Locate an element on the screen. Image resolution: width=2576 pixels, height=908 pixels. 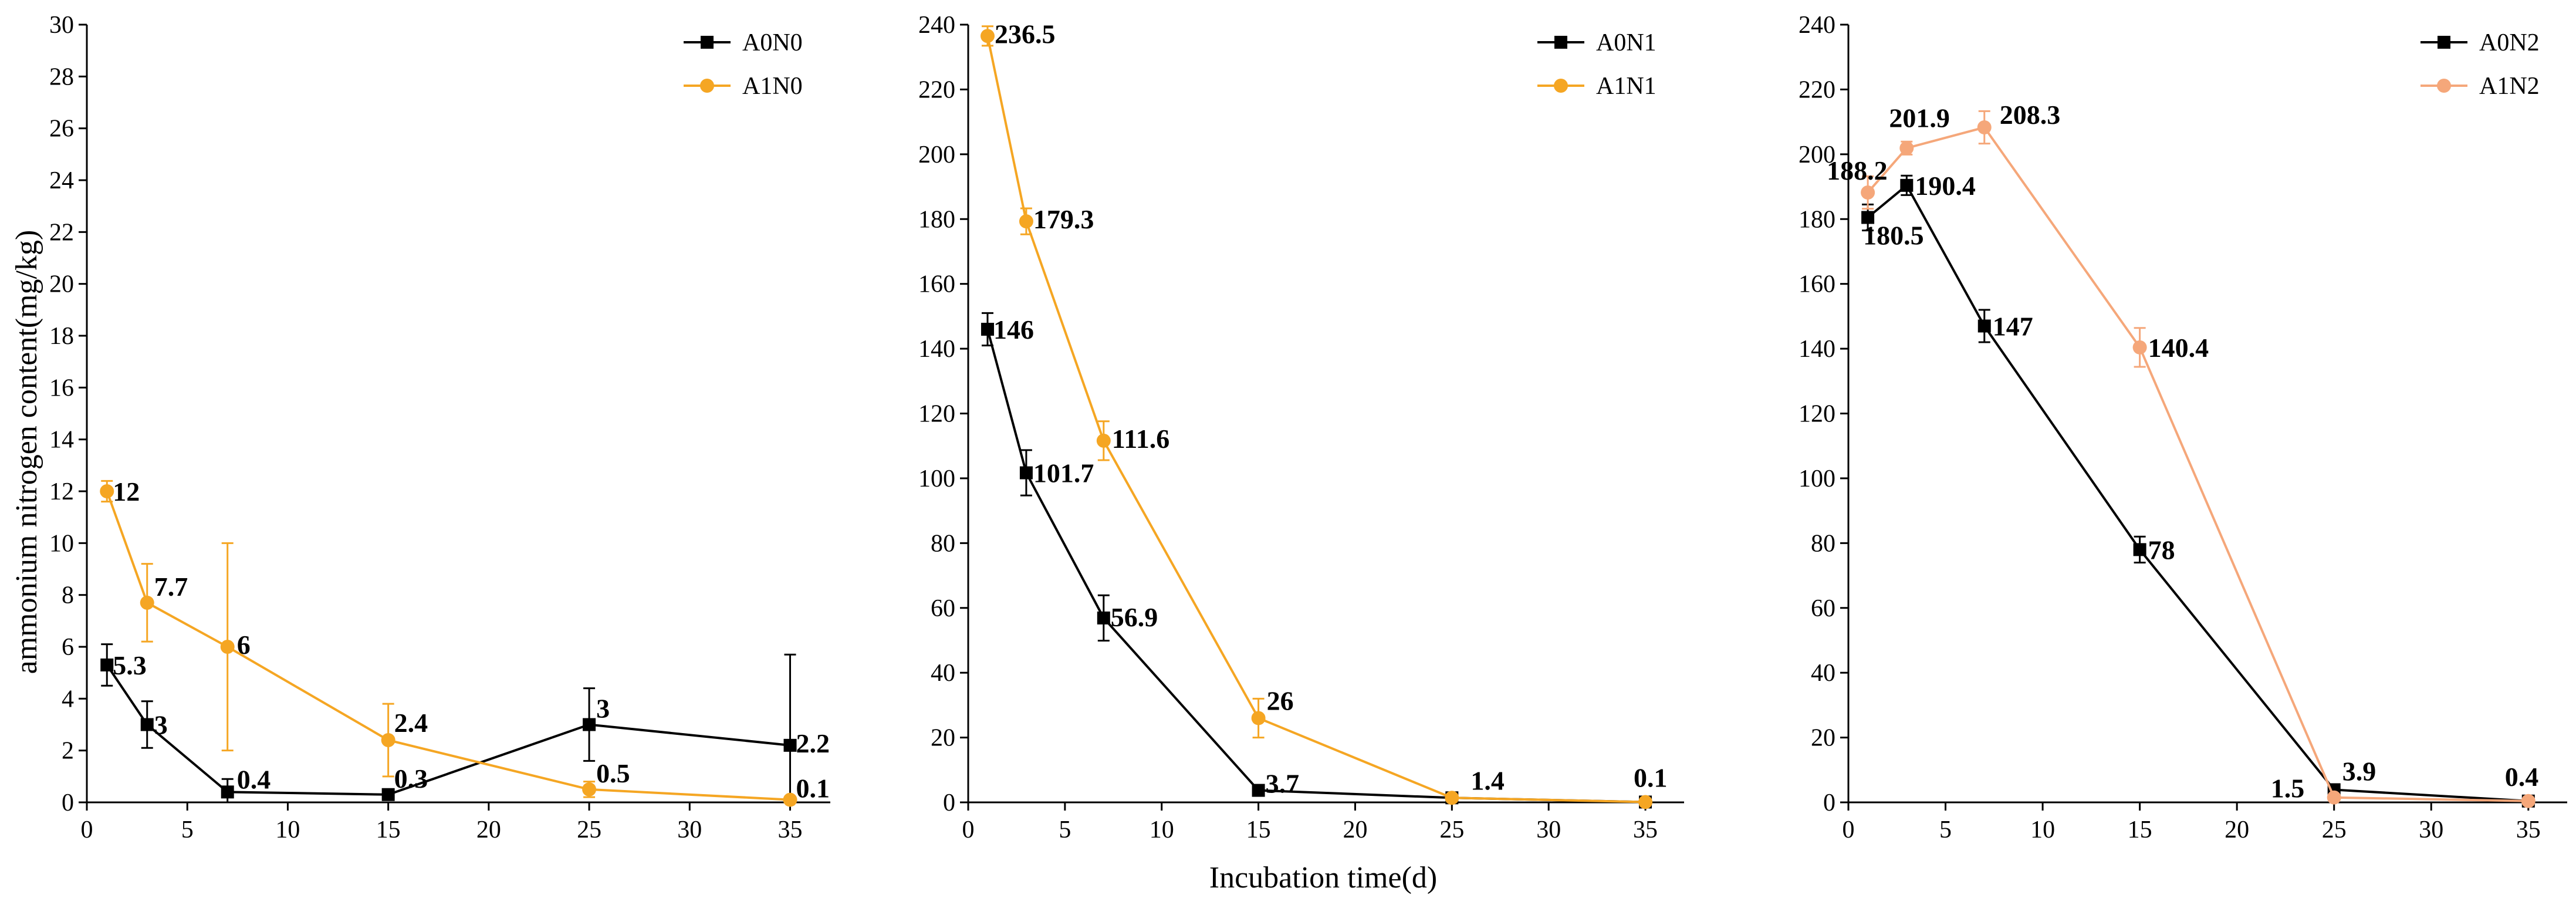
y-tick-label: 6 is located at coordinates (68, 647).